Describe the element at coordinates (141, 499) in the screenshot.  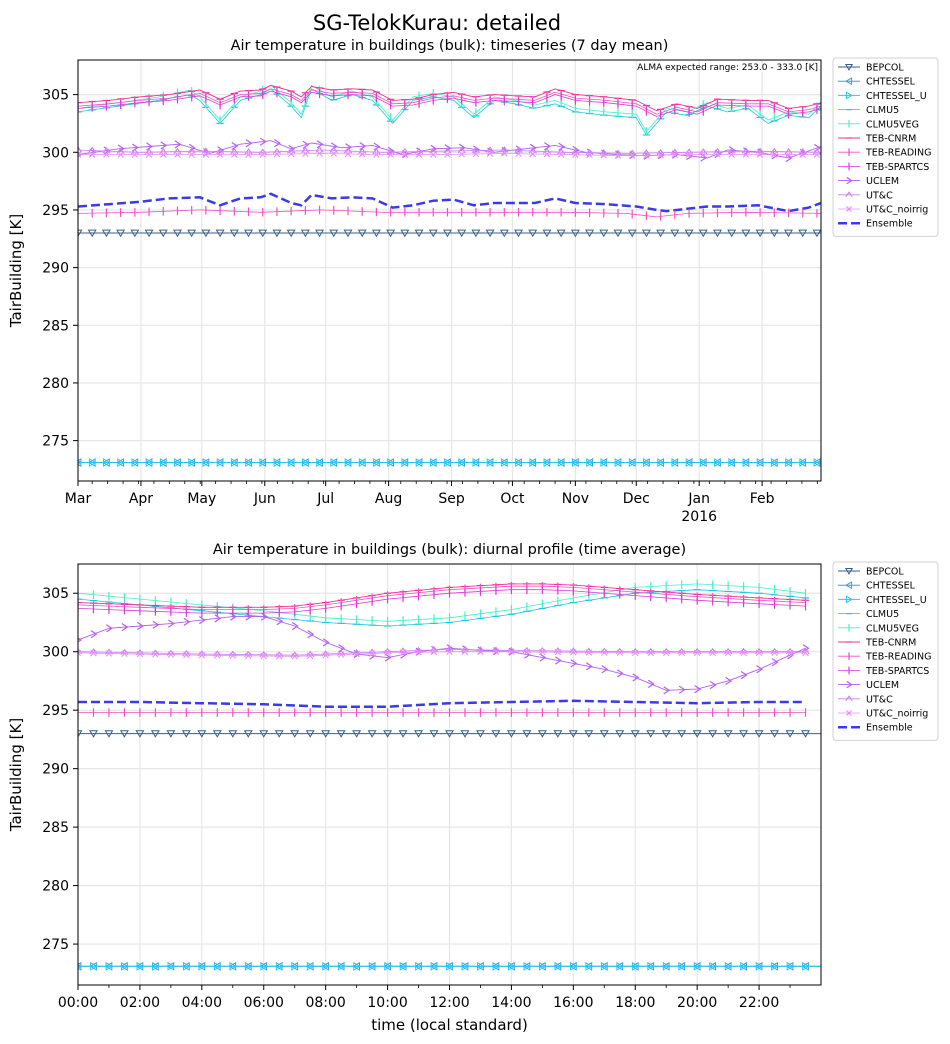
I see `x-tick-label: Apr` at that location.